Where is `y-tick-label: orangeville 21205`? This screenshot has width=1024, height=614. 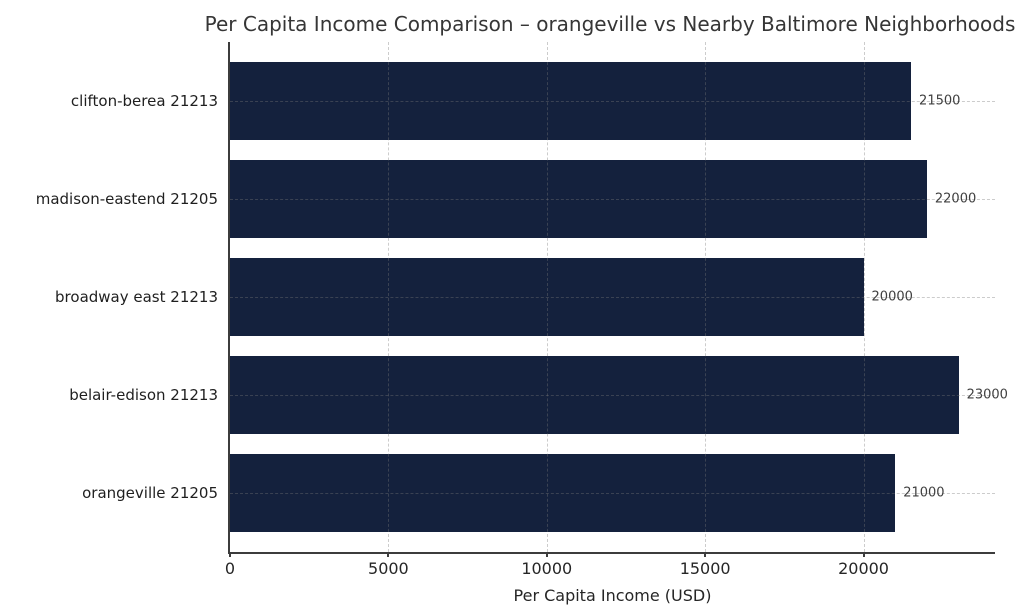 y-tick-label: orangeville 21205 is located at coordinates (150, 493).